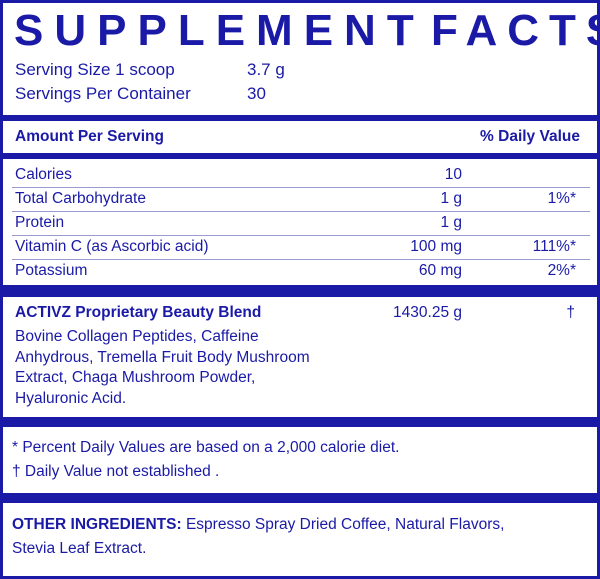 This screenshot has width=600, height=579. I want to click on serving-size-label: Serving Size 1 scoop, so click(95, 69).